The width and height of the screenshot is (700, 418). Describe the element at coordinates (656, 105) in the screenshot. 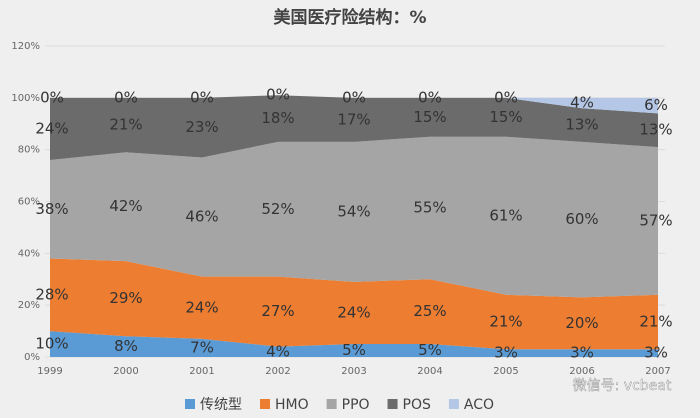

I see `value-label: 6%` at that location.